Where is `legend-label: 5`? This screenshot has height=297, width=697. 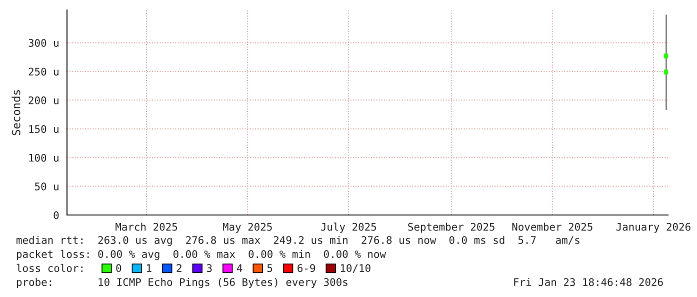 legend-label: 5 is located at coordinates (269, 268).